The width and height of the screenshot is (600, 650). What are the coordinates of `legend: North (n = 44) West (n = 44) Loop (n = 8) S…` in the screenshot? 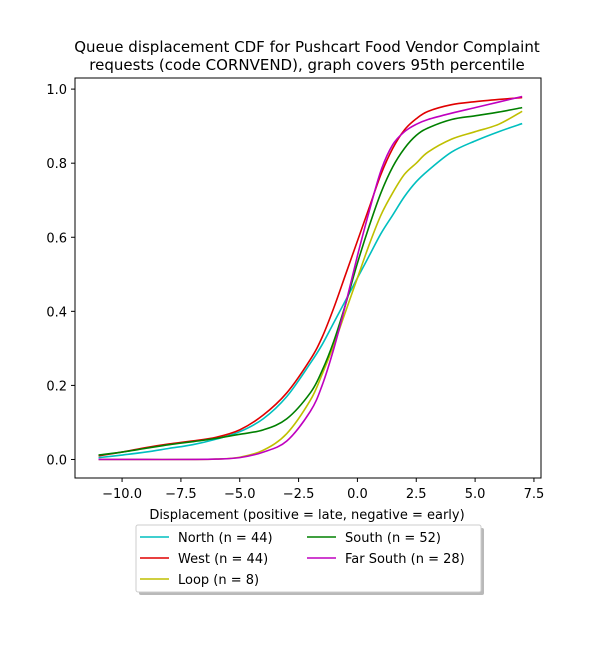 It's located at (309, 559).